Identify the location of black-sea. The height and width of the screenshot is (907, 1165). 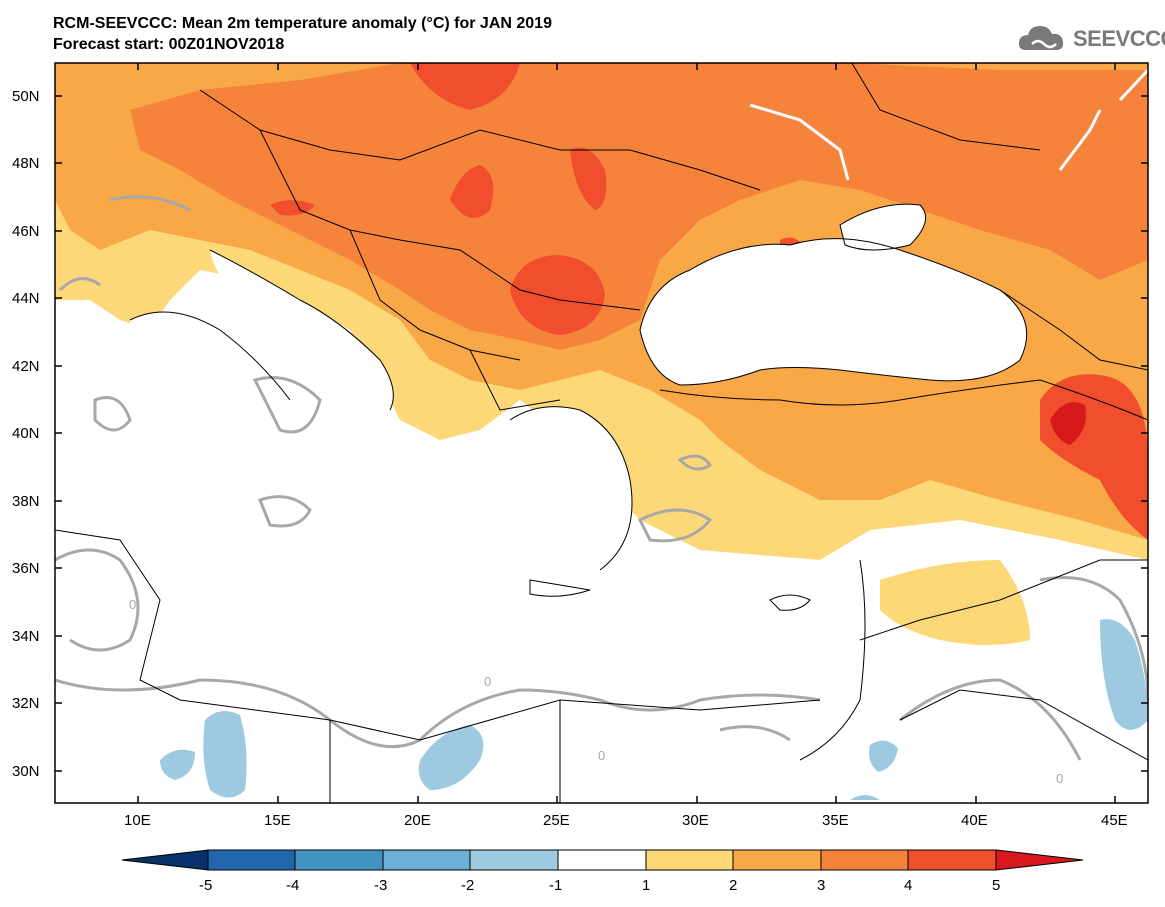
(833, 311).